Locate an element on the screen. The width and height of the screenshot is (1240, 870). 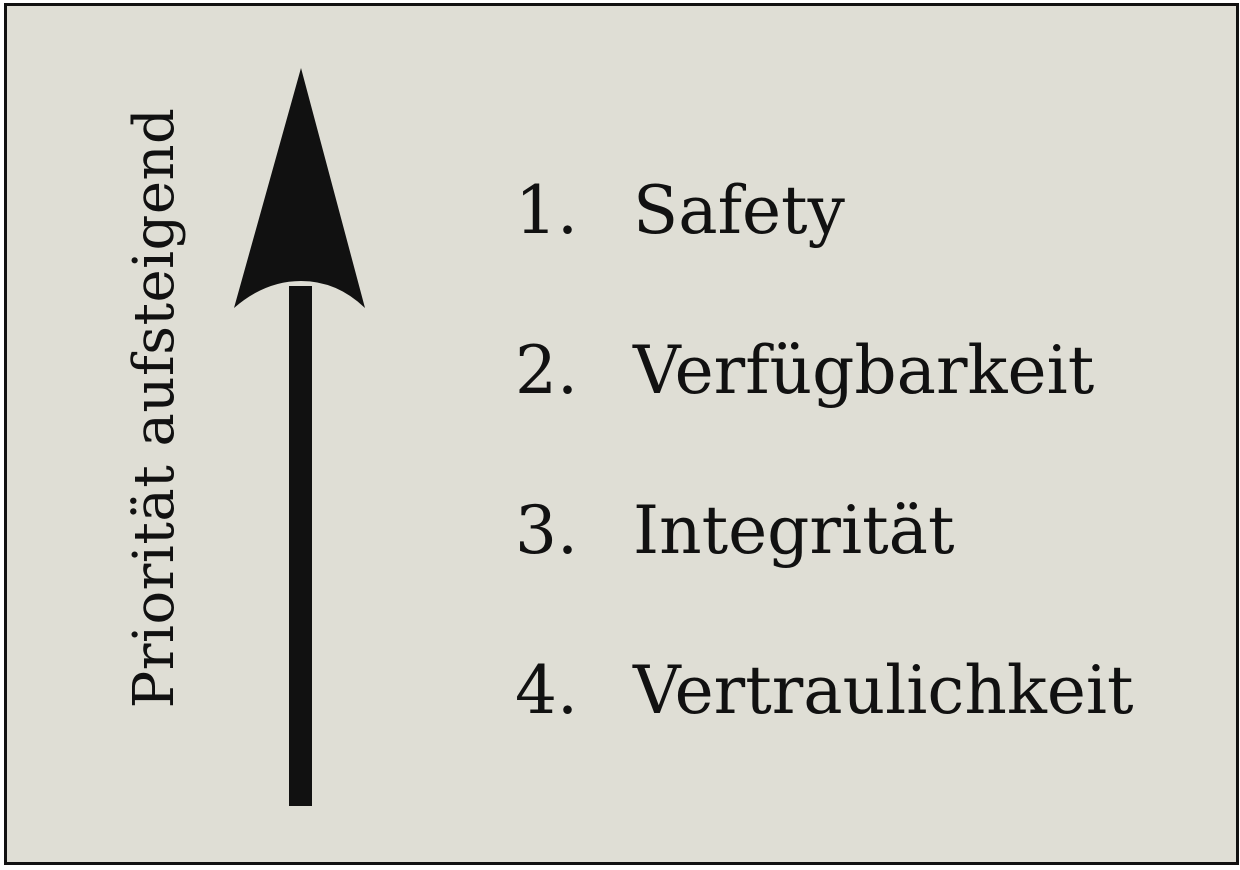
priority-number: 1. is located at coordinates (546, 210).